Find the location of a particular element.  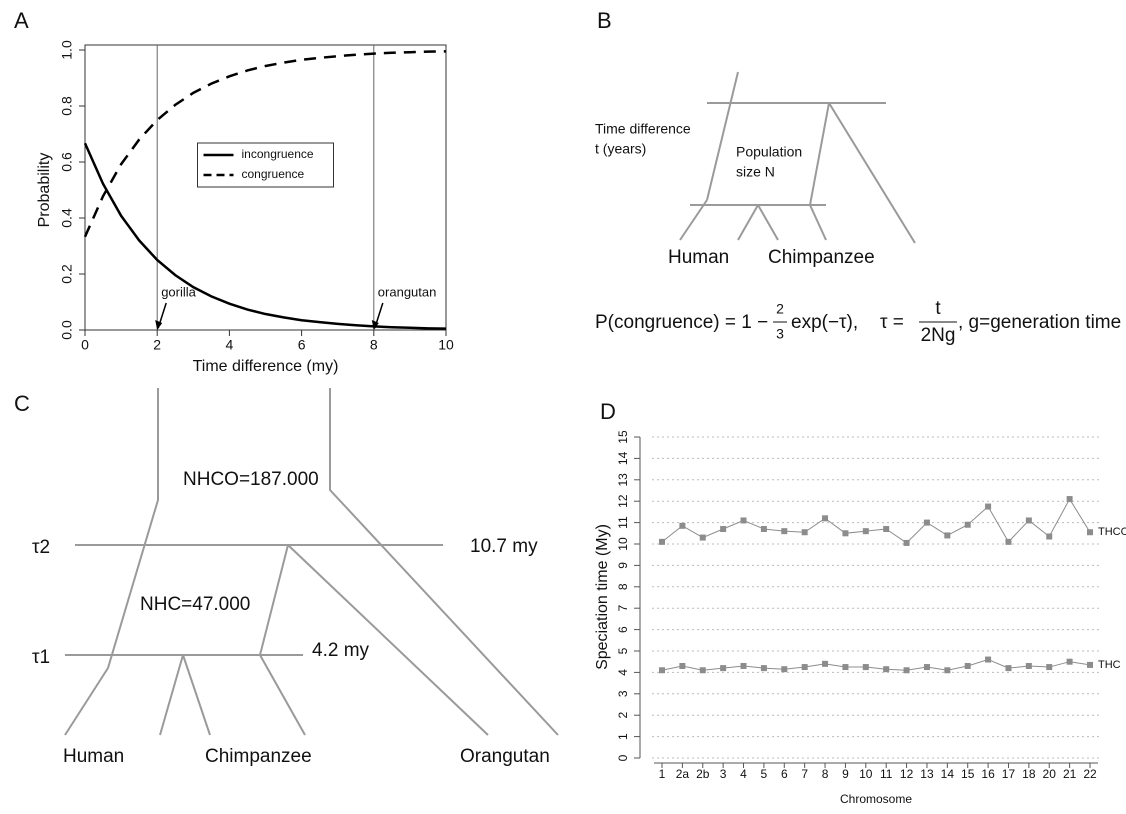

y-tick-label: 3 is located at coordinates (623, 693).